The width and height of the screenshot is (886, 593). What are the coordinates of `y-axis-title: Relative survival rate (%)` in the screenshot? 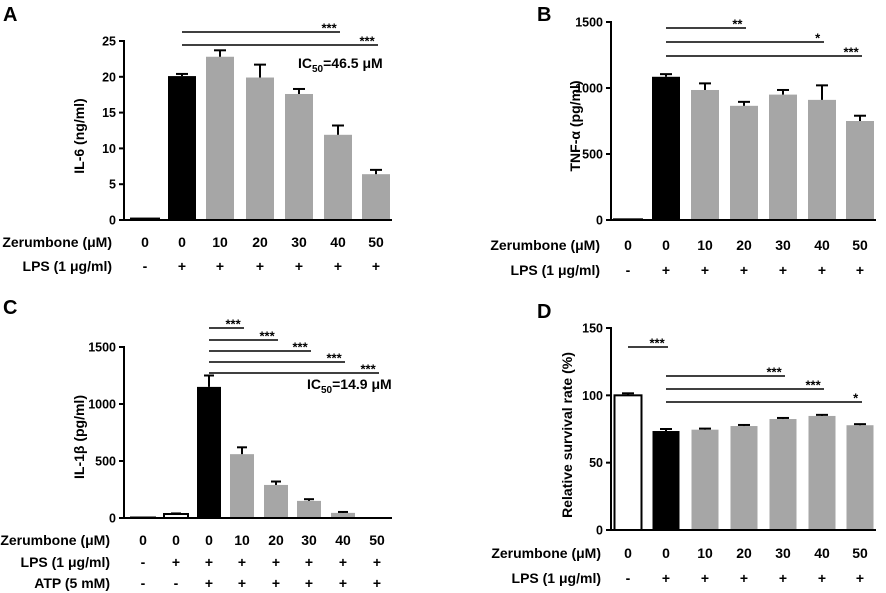 It's located at (567, 435).